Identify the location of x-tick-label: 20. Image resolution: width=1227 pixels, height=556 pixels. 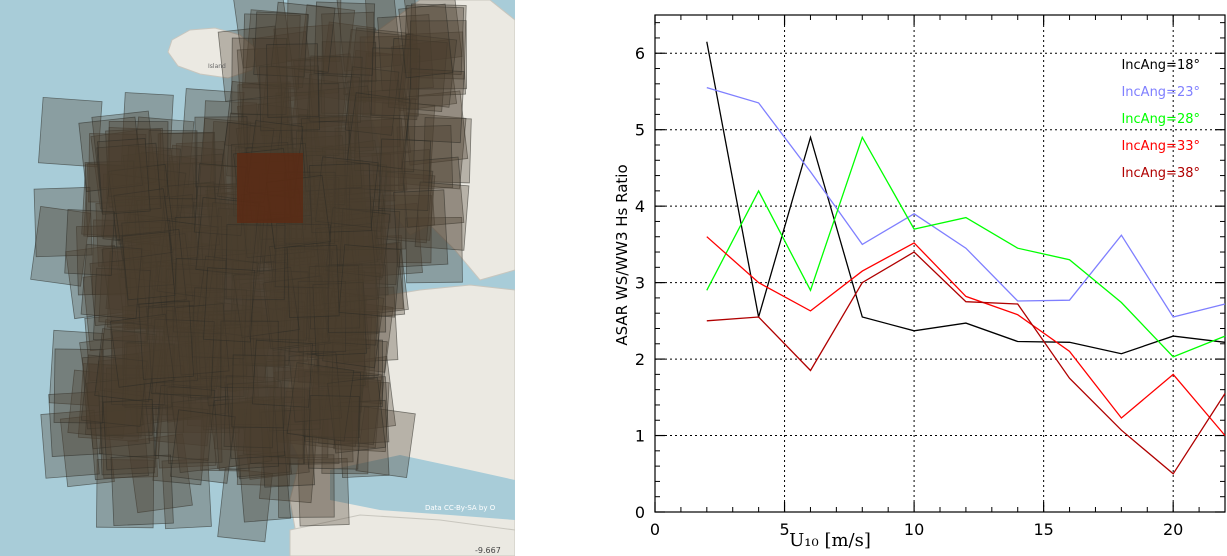
(1173, 529).